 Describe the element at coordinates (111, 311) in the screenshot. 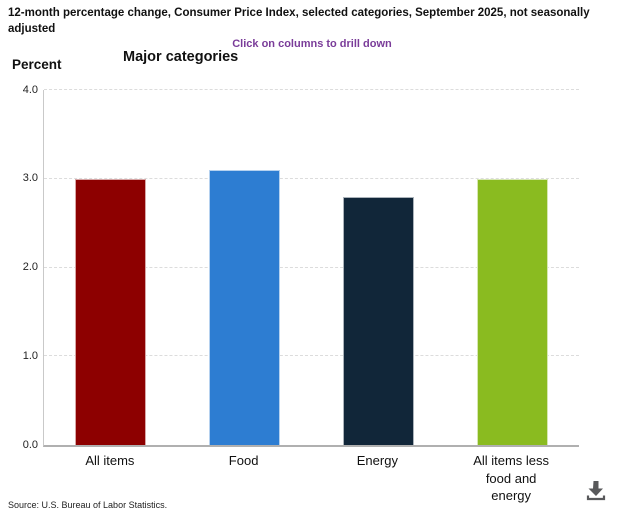

I see `bar-all-items` at that location.